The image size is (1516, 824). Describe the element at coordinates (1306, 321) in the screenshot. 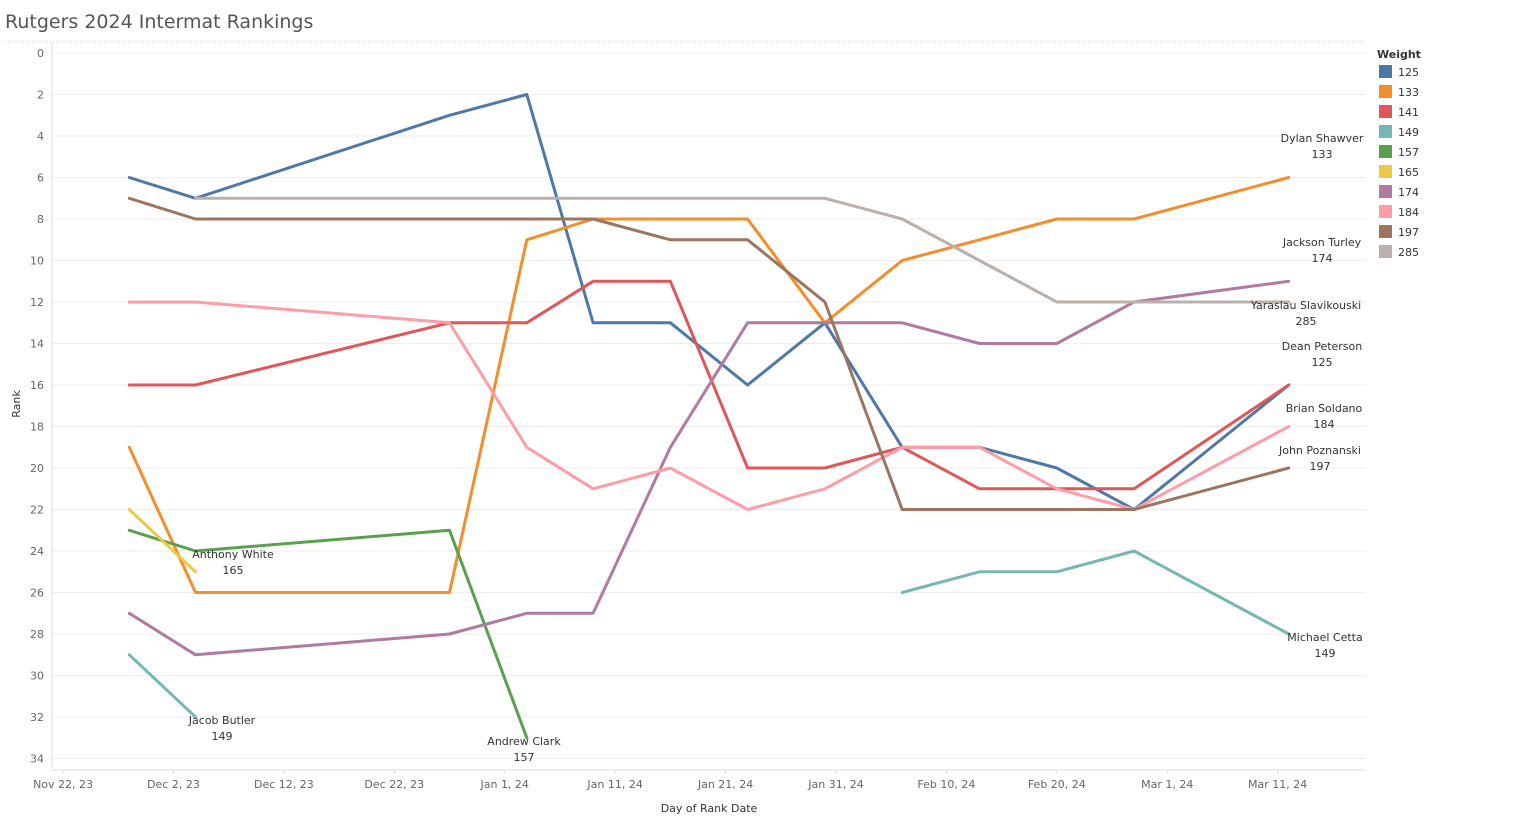

I see `mark-label-weight: 285` at that location.